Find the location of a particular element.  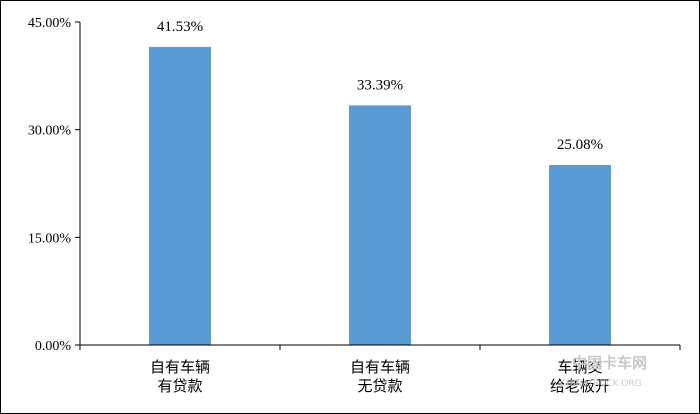

category-label-3-line-2: 给老板开 is located at coordinates (580, 386).